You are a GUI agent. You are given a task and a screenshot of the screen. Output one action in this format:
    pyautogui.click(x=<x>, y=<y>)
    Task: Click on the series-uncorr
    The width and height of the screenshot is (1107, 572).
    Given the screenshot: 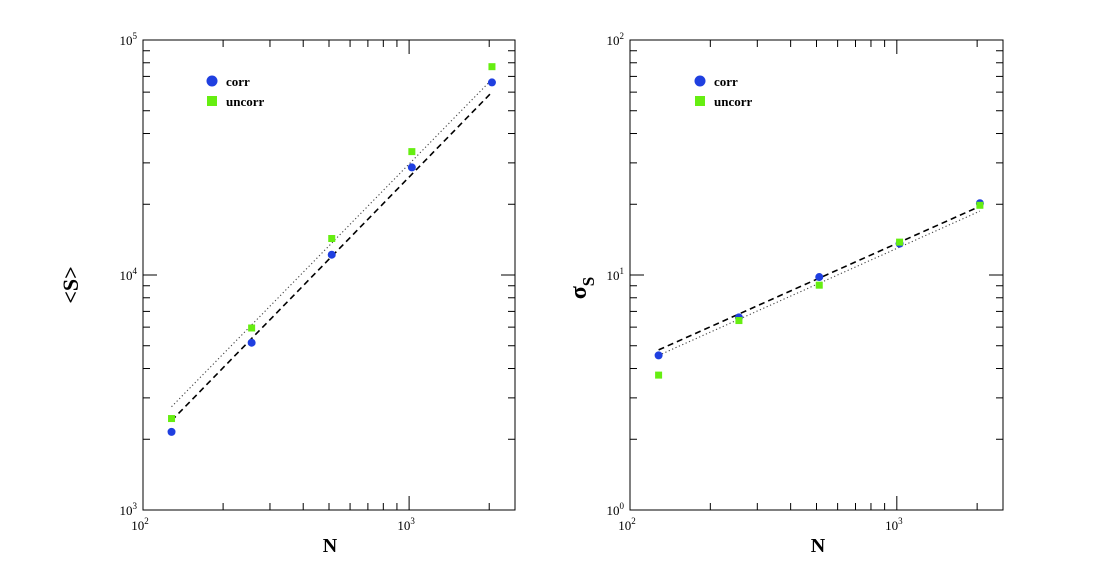 What is the action you would take?
    pyautogui.click(x=819, y=290)
    